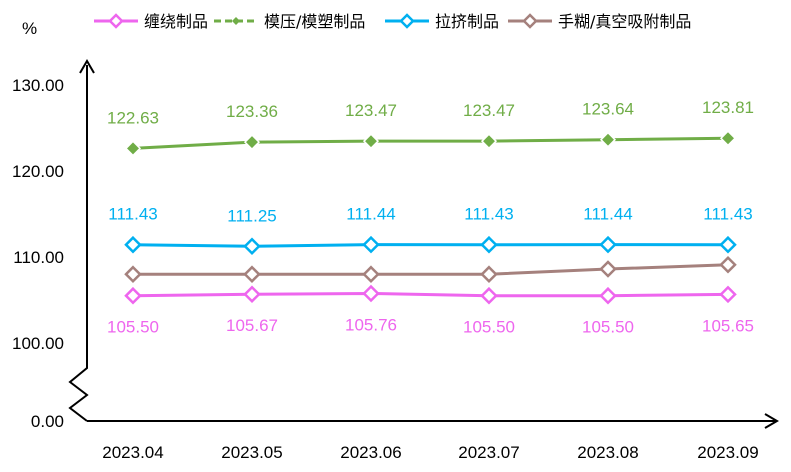 The width and height of the screenshot is (791, 472). I want to click on data-label: 123.36, so click(252, 111).